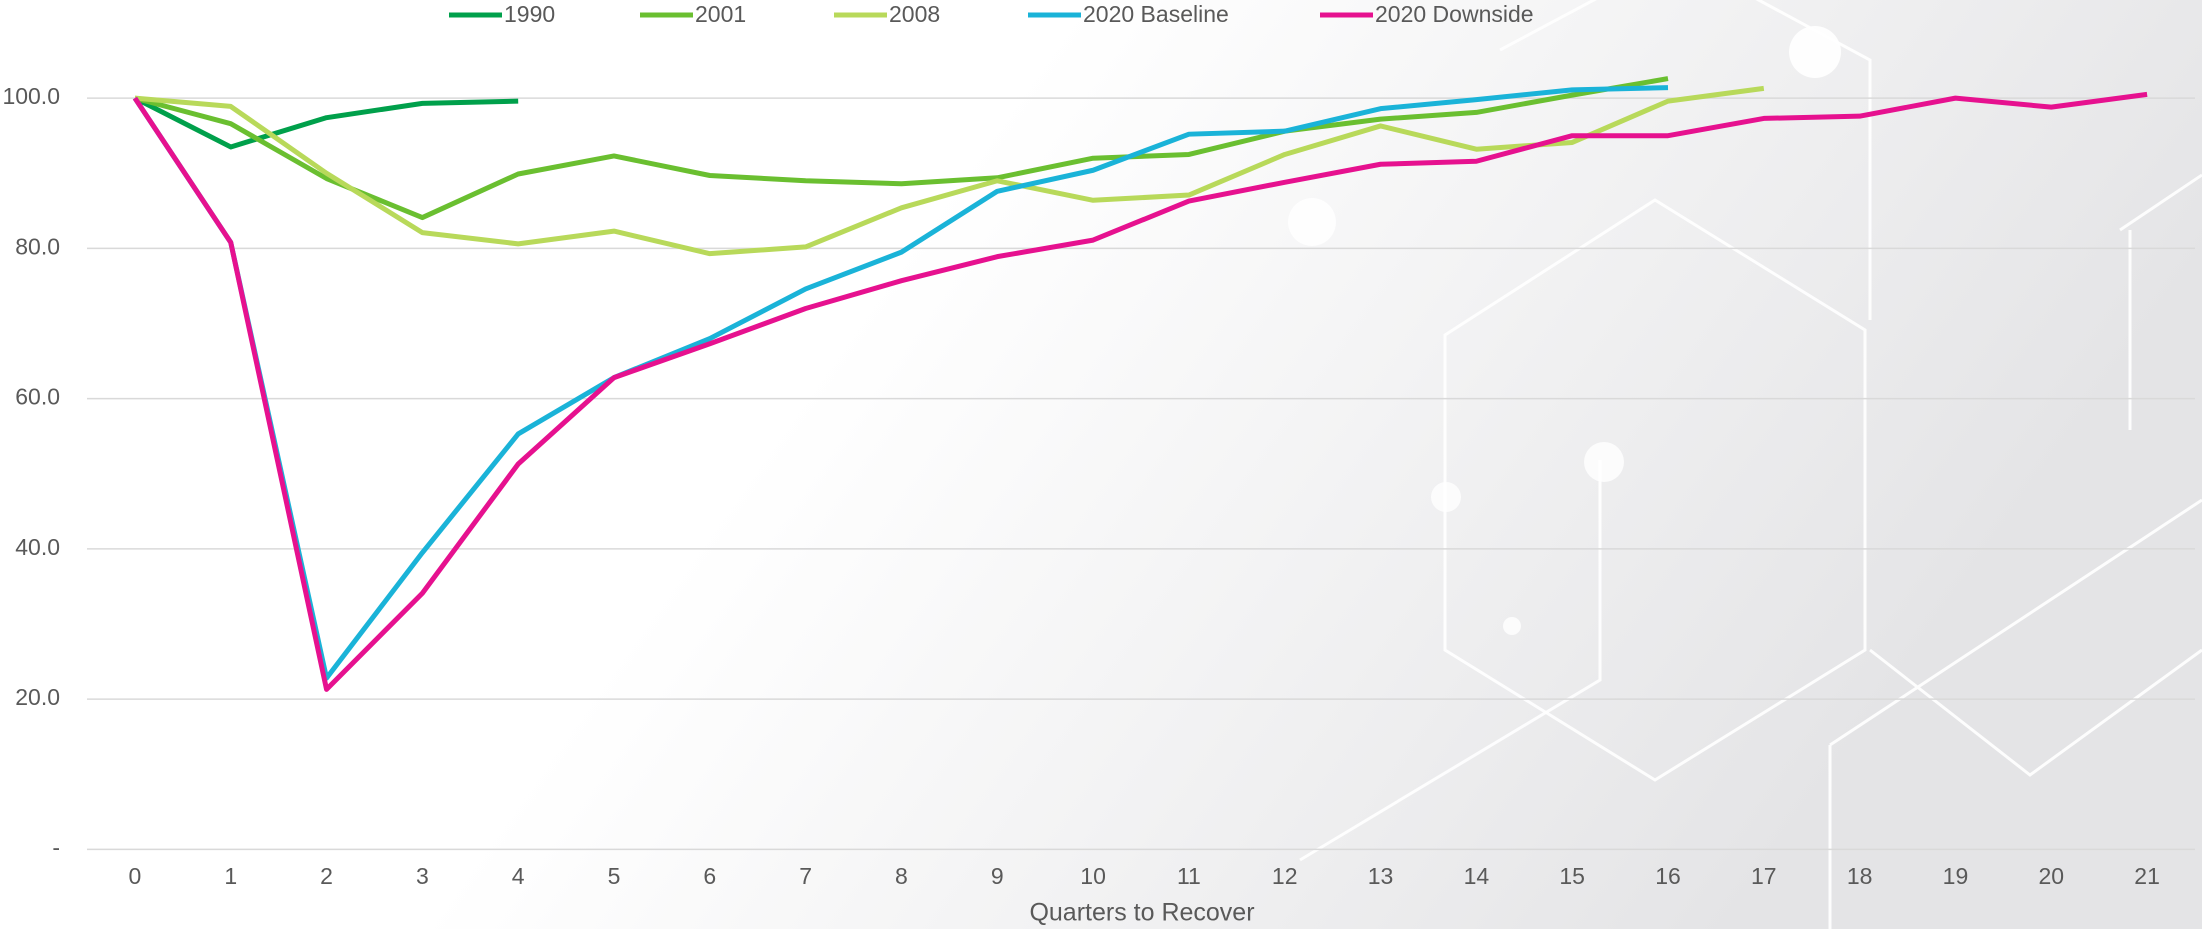  What do you see at coordinates (1956, 876) in the screenshot?
I see `x-tick-label: 19` at bounding box center [1956, 876].